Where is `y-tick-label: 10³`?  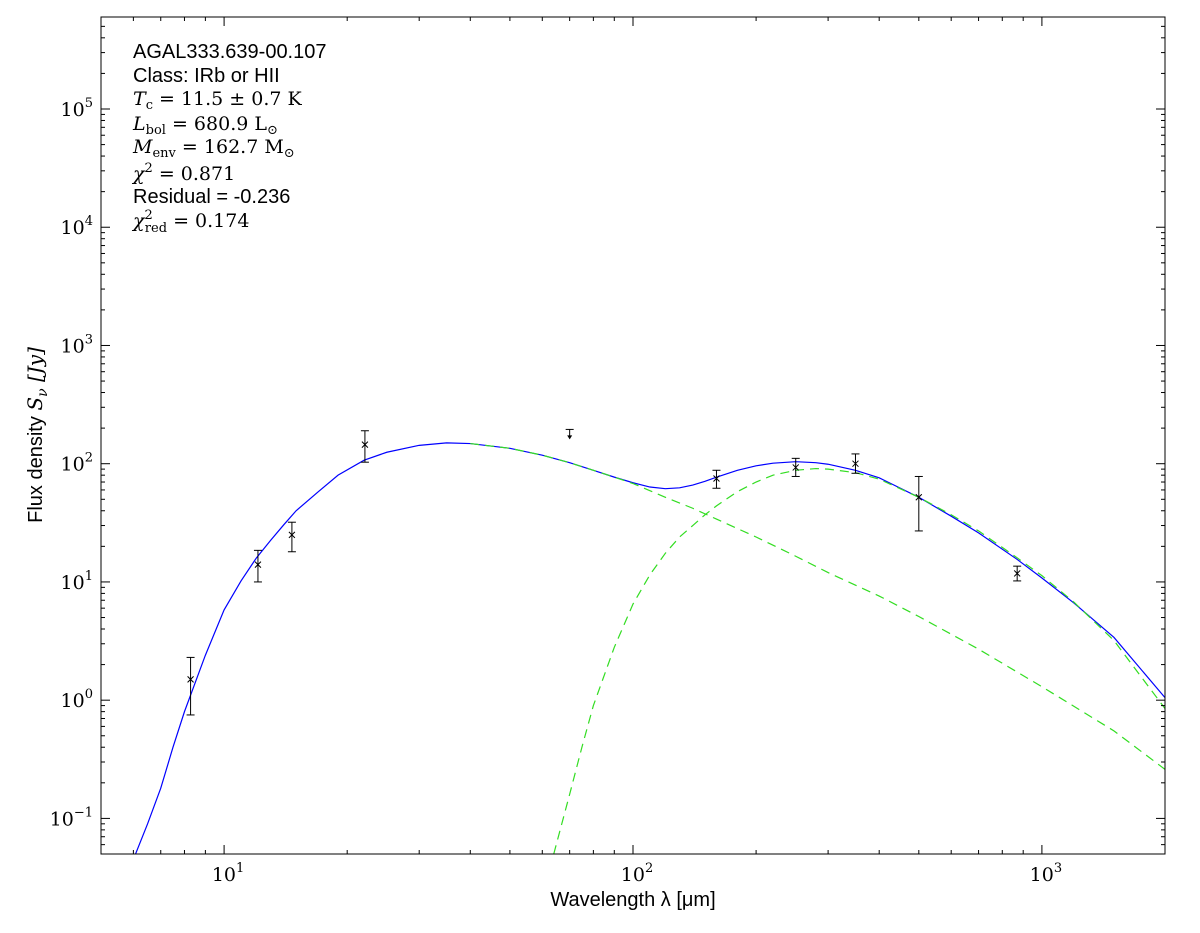 y-tick-label: 10³ is located at coordinates (77, 344).